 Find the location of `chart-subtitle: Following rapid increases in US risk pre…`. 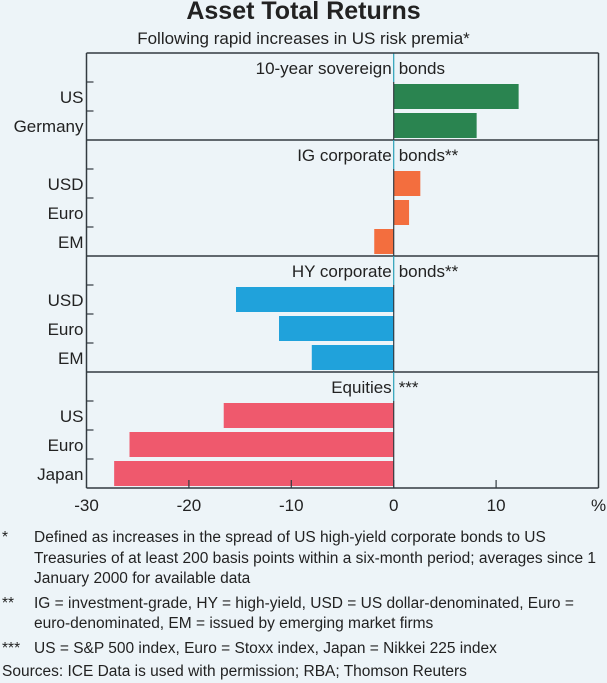

chart-subtitle: Following rapid increases in US risk pre… is located at coordinates (303, 38).